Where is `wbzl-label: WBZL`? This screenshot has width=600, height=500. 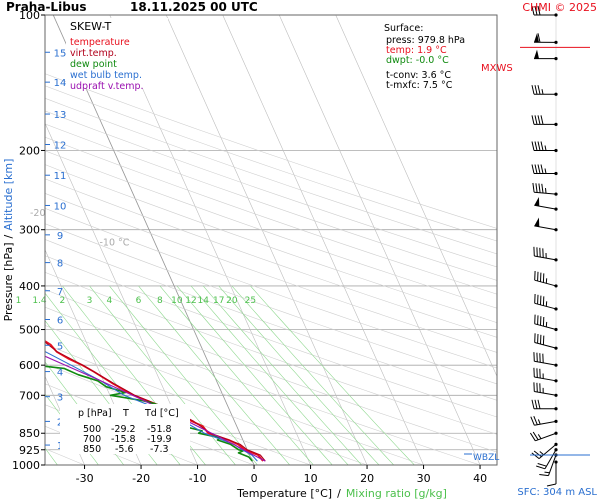
wbzl-label: WBZL is located at coordinates (486, 458).